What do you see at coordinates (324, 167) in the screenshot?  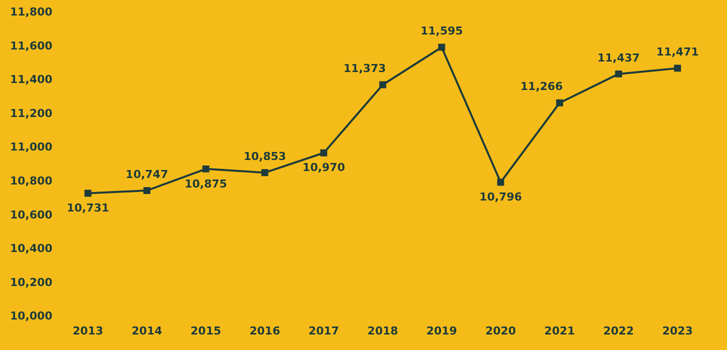 I see `data-label: 10,970` at bounding box center [324, 167].